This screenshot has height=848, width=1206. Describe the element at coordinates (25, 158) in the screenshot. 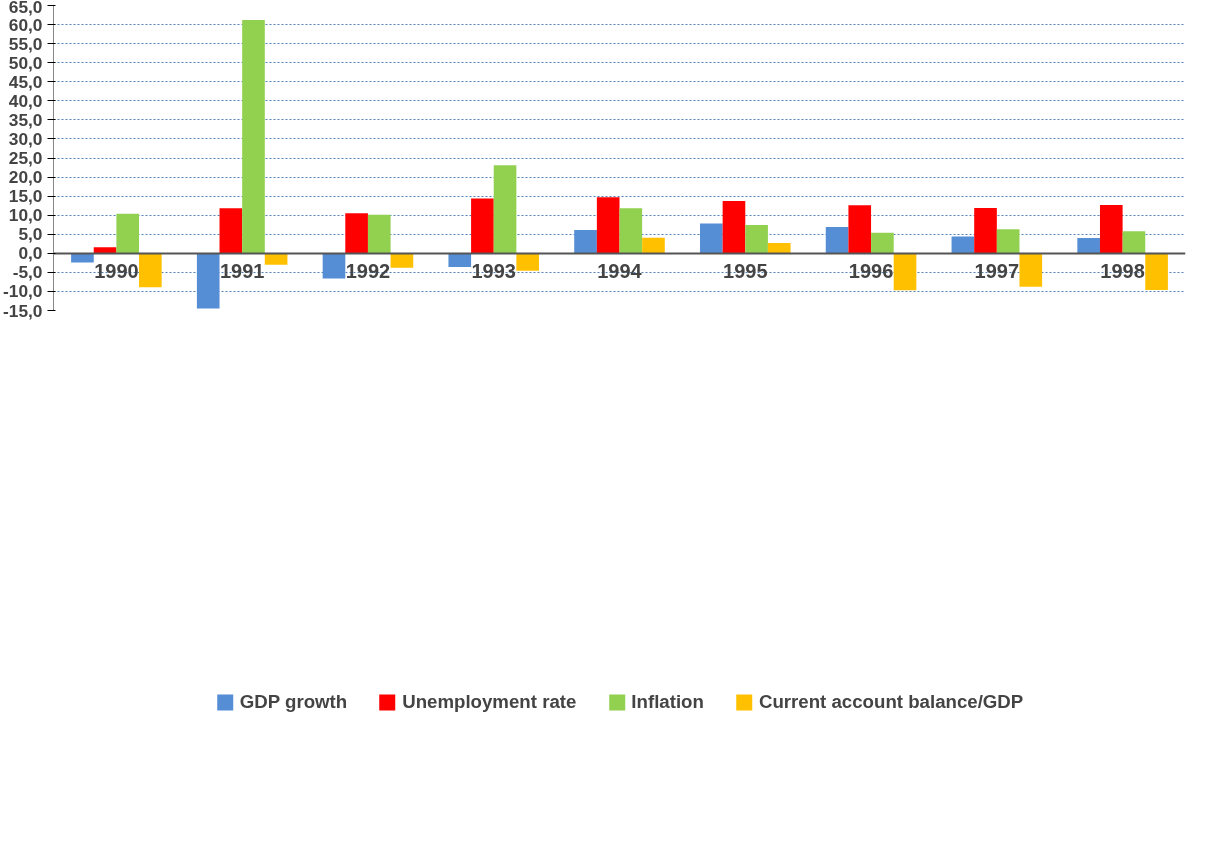

I see `y-tick-label: 25,0` at that location.